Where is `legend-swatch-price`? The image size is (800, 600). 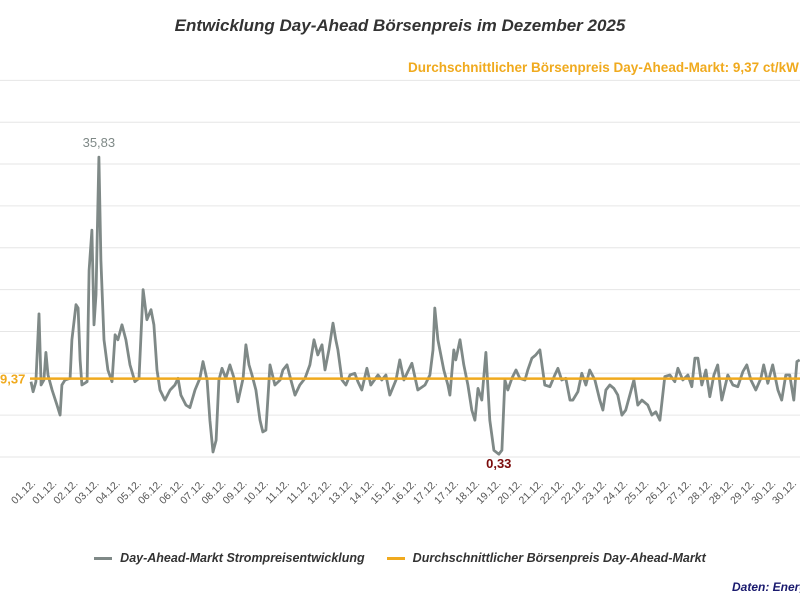 legend-swatch-price is located at coordinates (103, 558).